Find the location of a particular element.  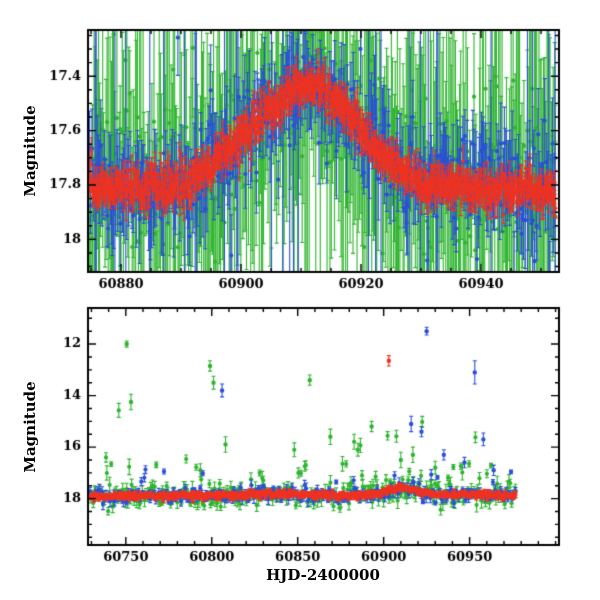

x-axis-label: HJD-2400000 is located at coordinates (323, 575).